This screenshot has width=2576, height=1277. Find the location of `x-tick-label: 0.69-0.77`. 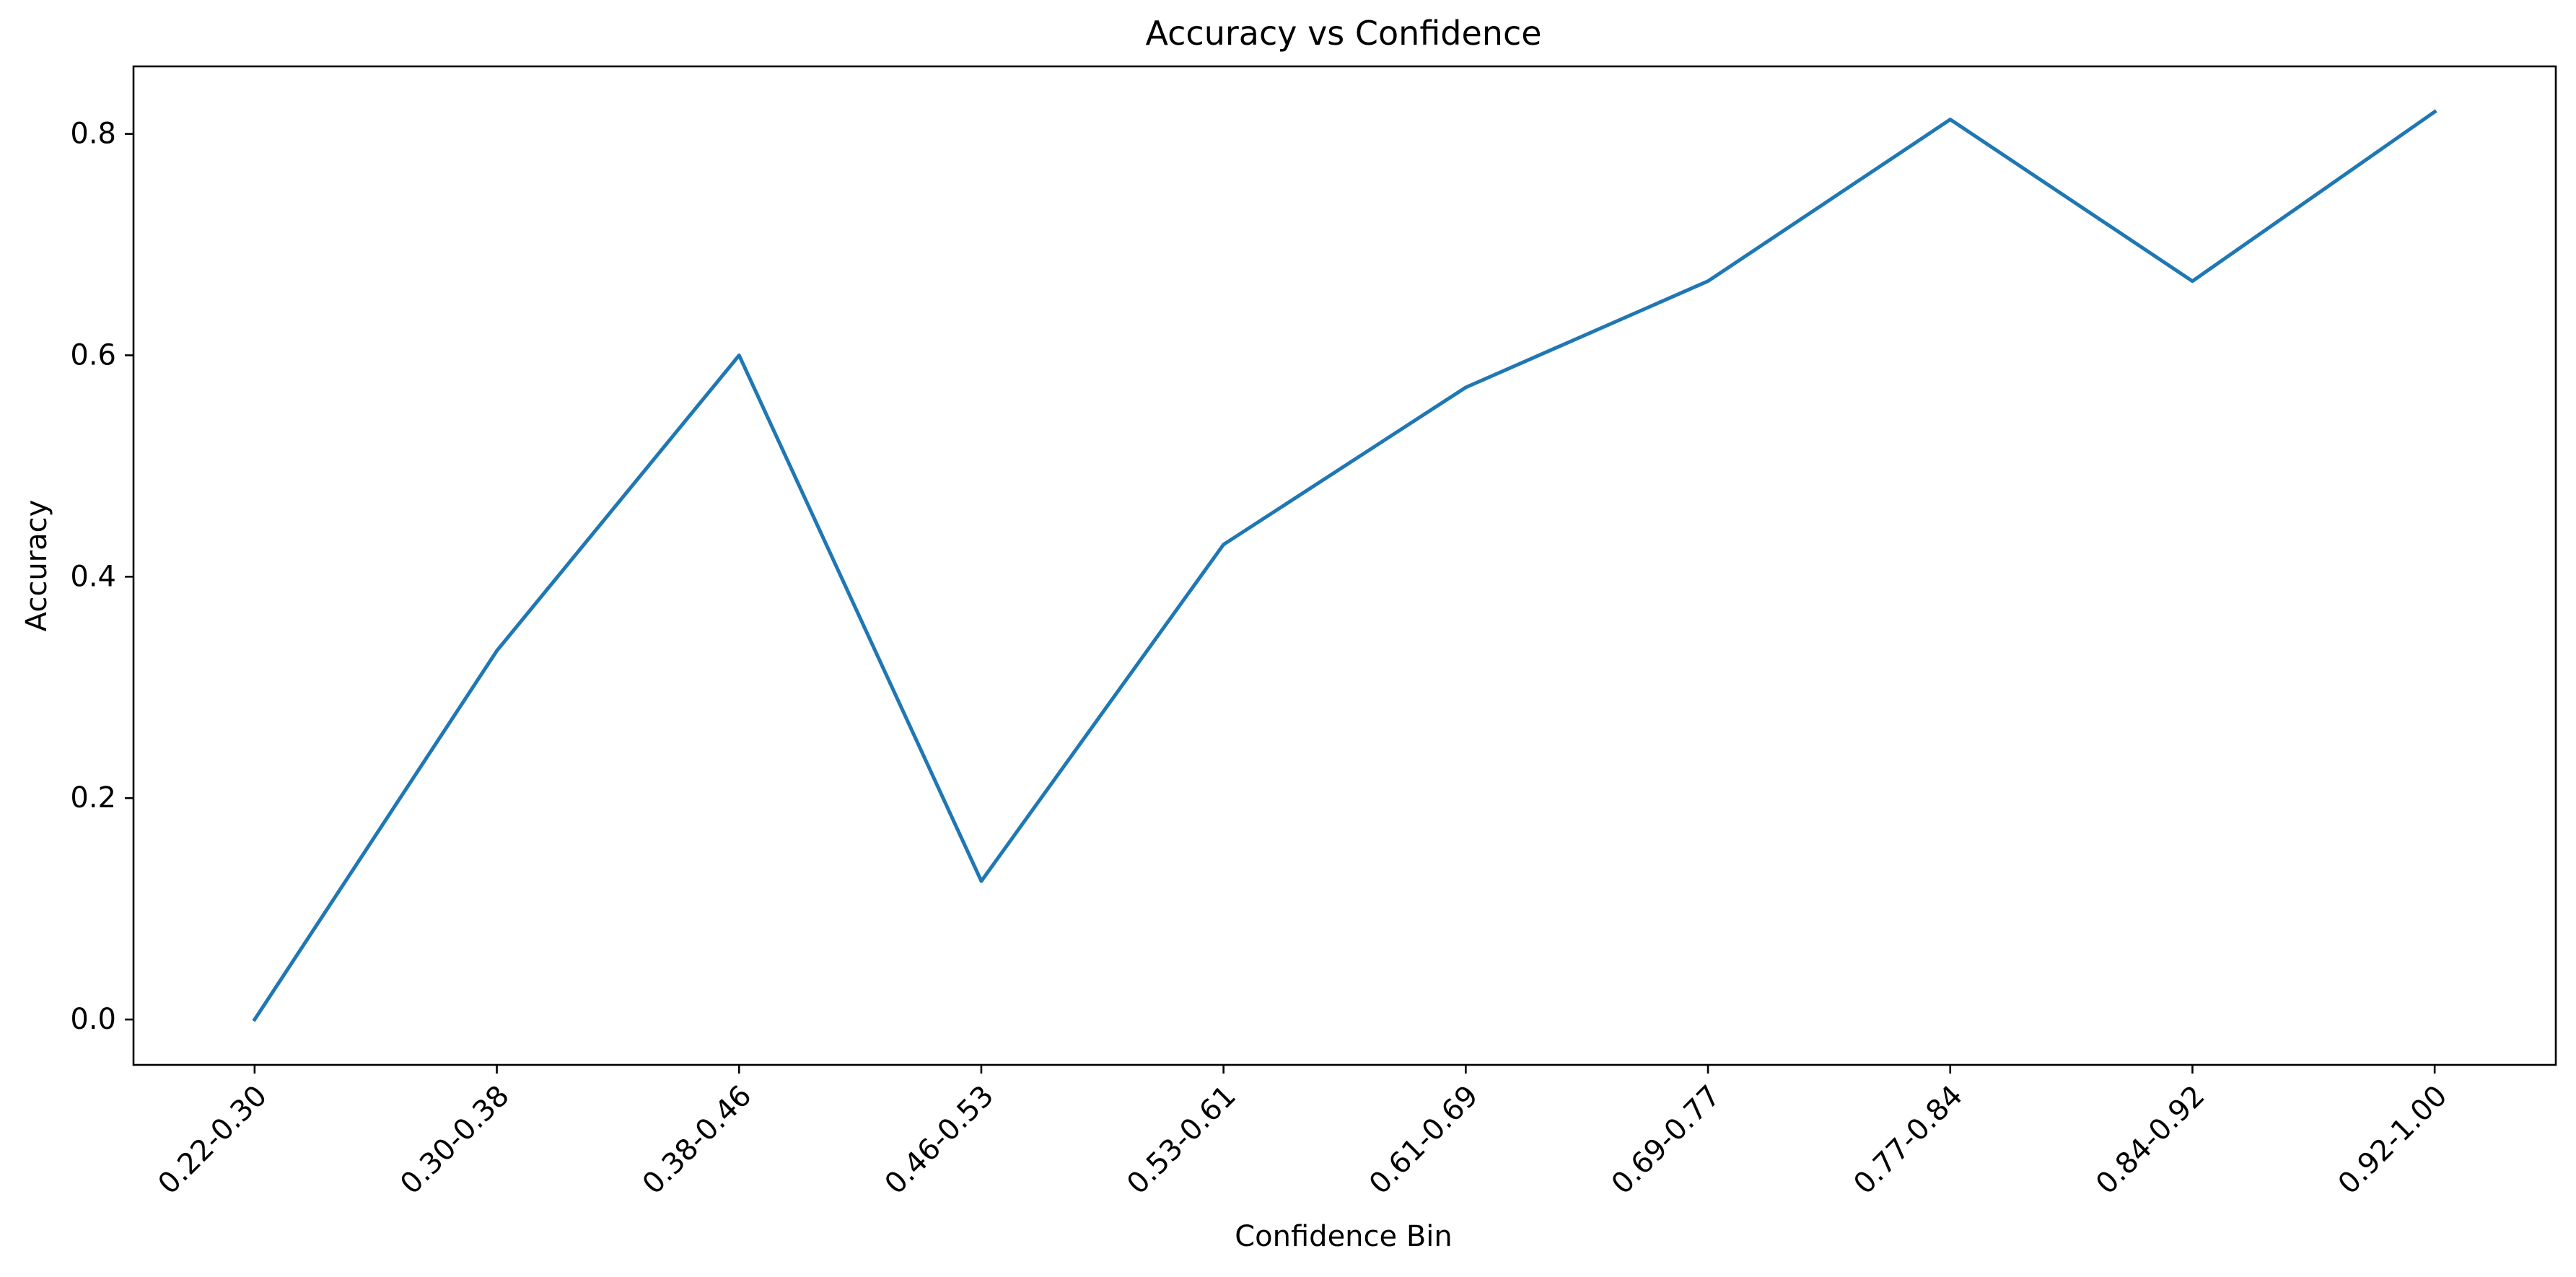

x-tick-label: 0.69-0.77 is located at coordinates (1666, 1140).